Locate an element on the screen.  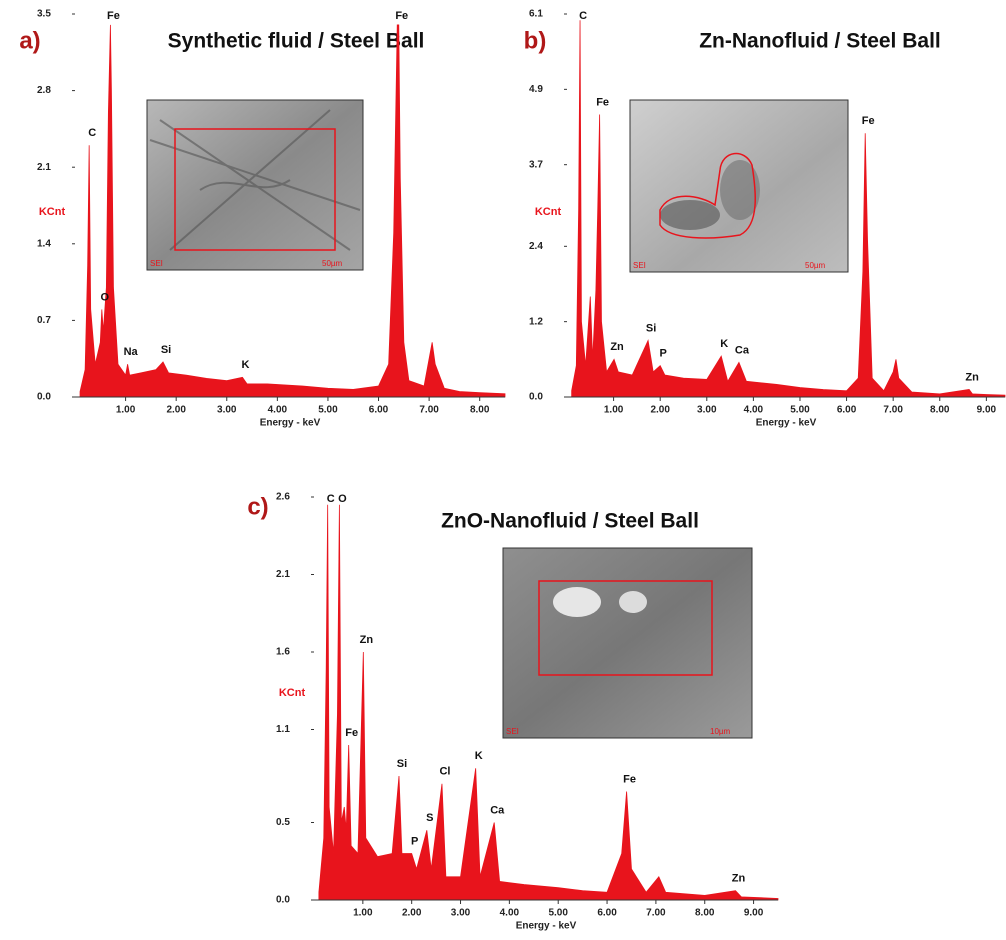
y-tick-label: 2.6 is located at coordinates (283, 497).